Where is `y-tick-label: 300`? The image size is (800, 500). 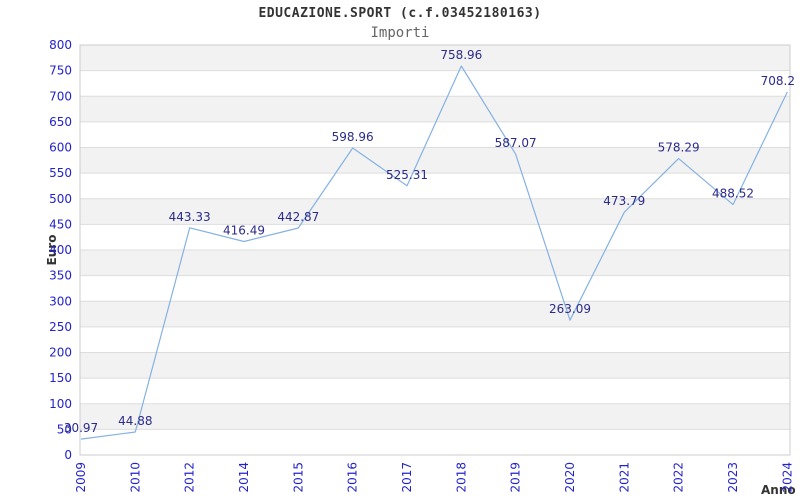 y-tick-label: 300 is located at coordinates (60, 301).